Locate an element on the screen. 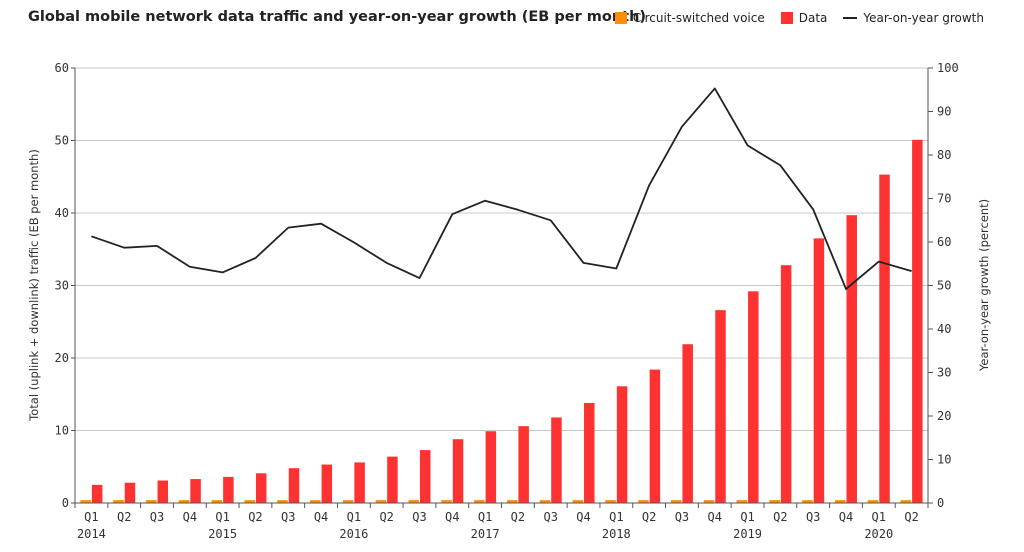  y-right-tick-label: 30 is located at coordinates (944, 373).